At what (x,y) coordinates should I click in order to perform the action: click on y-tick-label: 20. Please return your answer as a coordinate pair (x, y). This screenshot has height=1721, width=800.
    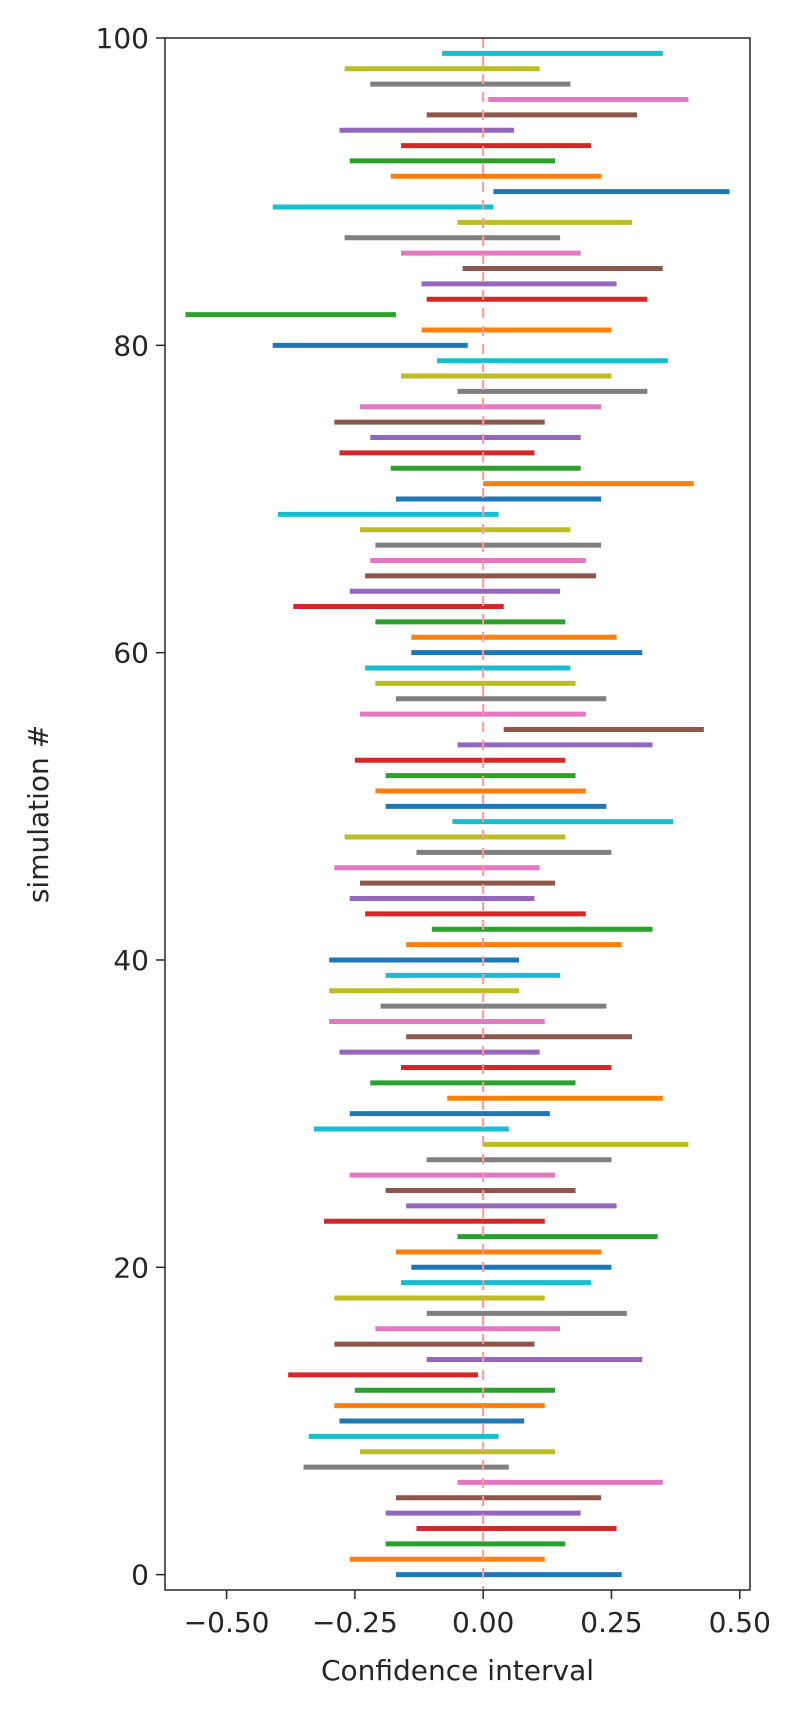
    Looking at the image, I should click on (131, 1267).